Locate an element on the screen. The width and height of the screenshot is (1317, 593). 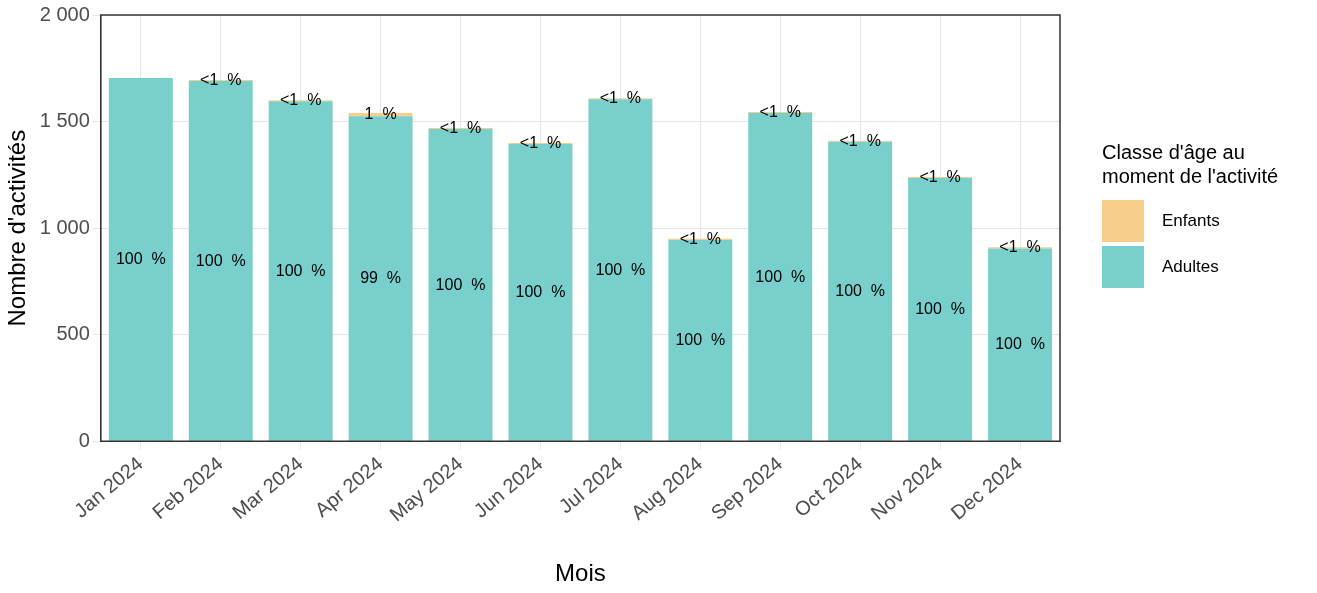
y-tick-label: 0 is located at coordinates (84, 439).